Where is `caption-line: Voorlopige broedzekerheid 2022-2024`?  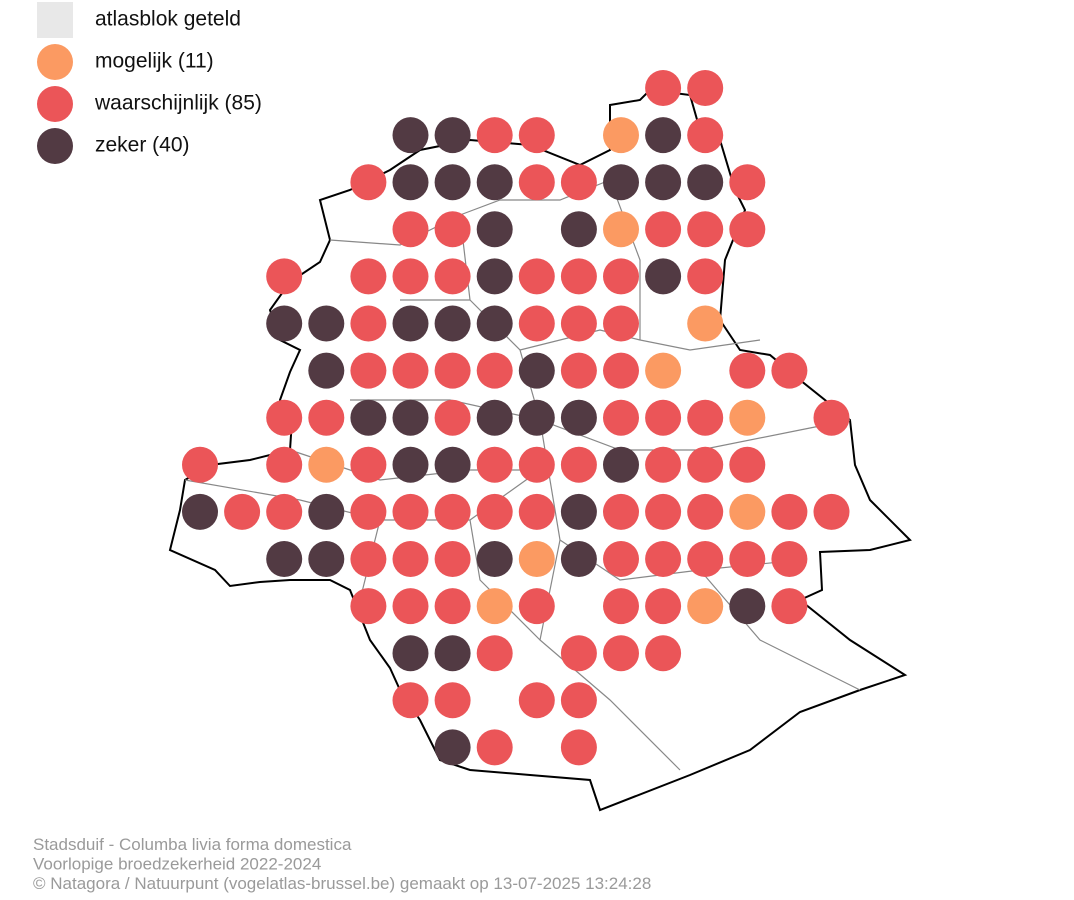 caption-line: Voorlopige broedzekerheid 2022-2024 is located at coordinates (177, 864).